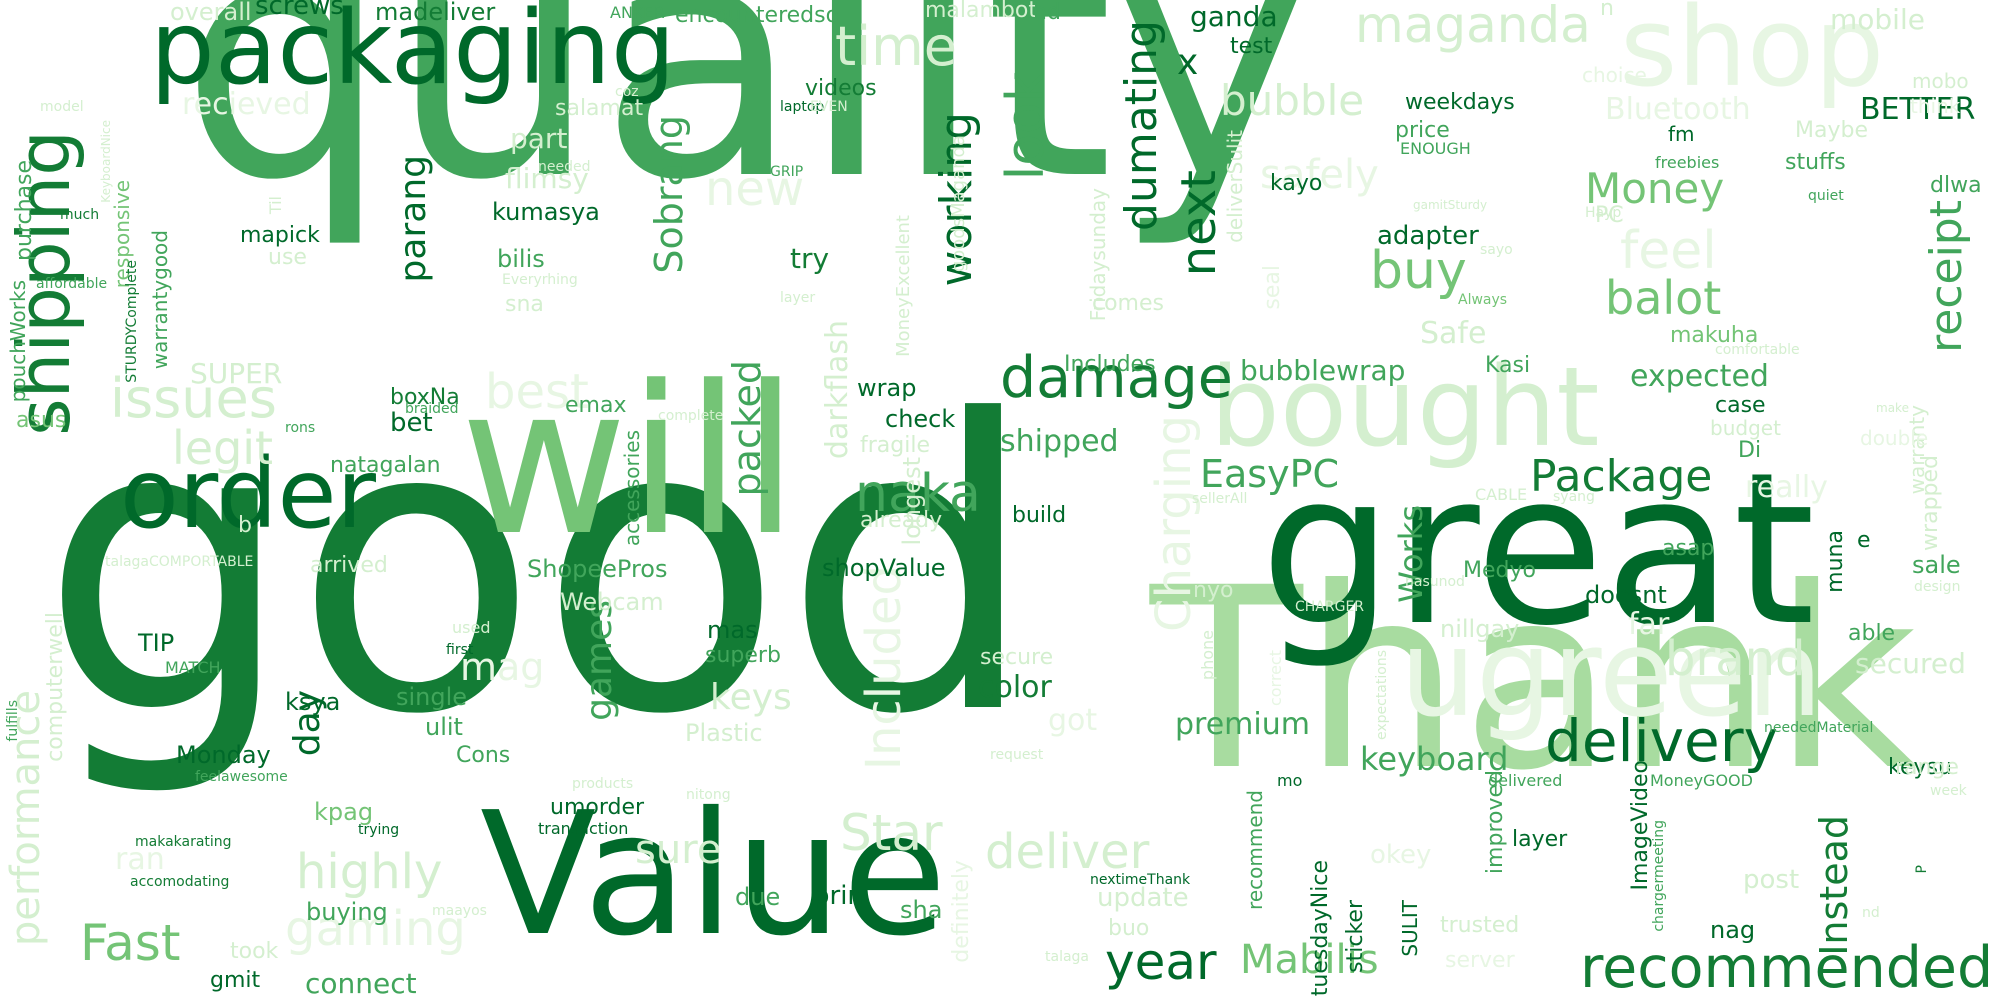 Image resolution: width=2000 pixels, height=1000 pixels. What do you see at coordinates (1453, 333) in the screenshot?
I see `cloud-word-safe: Safe` at bounding box center [1453, 333].